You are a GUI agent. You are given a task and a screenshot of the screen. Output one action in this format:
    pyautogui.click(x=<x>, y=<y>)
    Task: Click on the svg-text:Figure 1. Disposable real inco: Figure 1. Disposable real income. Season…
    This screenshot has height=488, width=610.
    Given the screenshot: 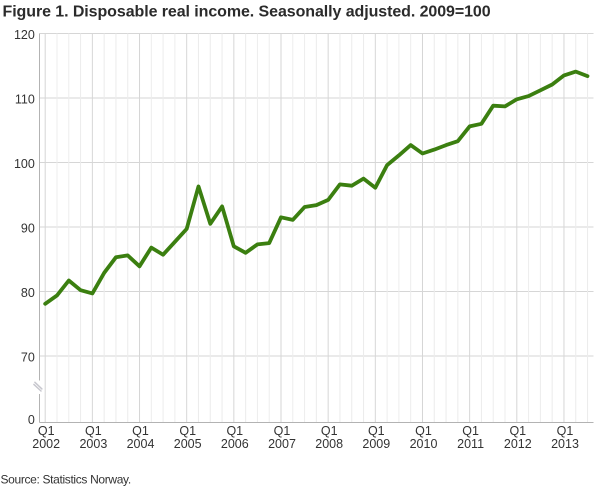 What is the action you would take?
    pyautogui.click(x=247, y=12)
    